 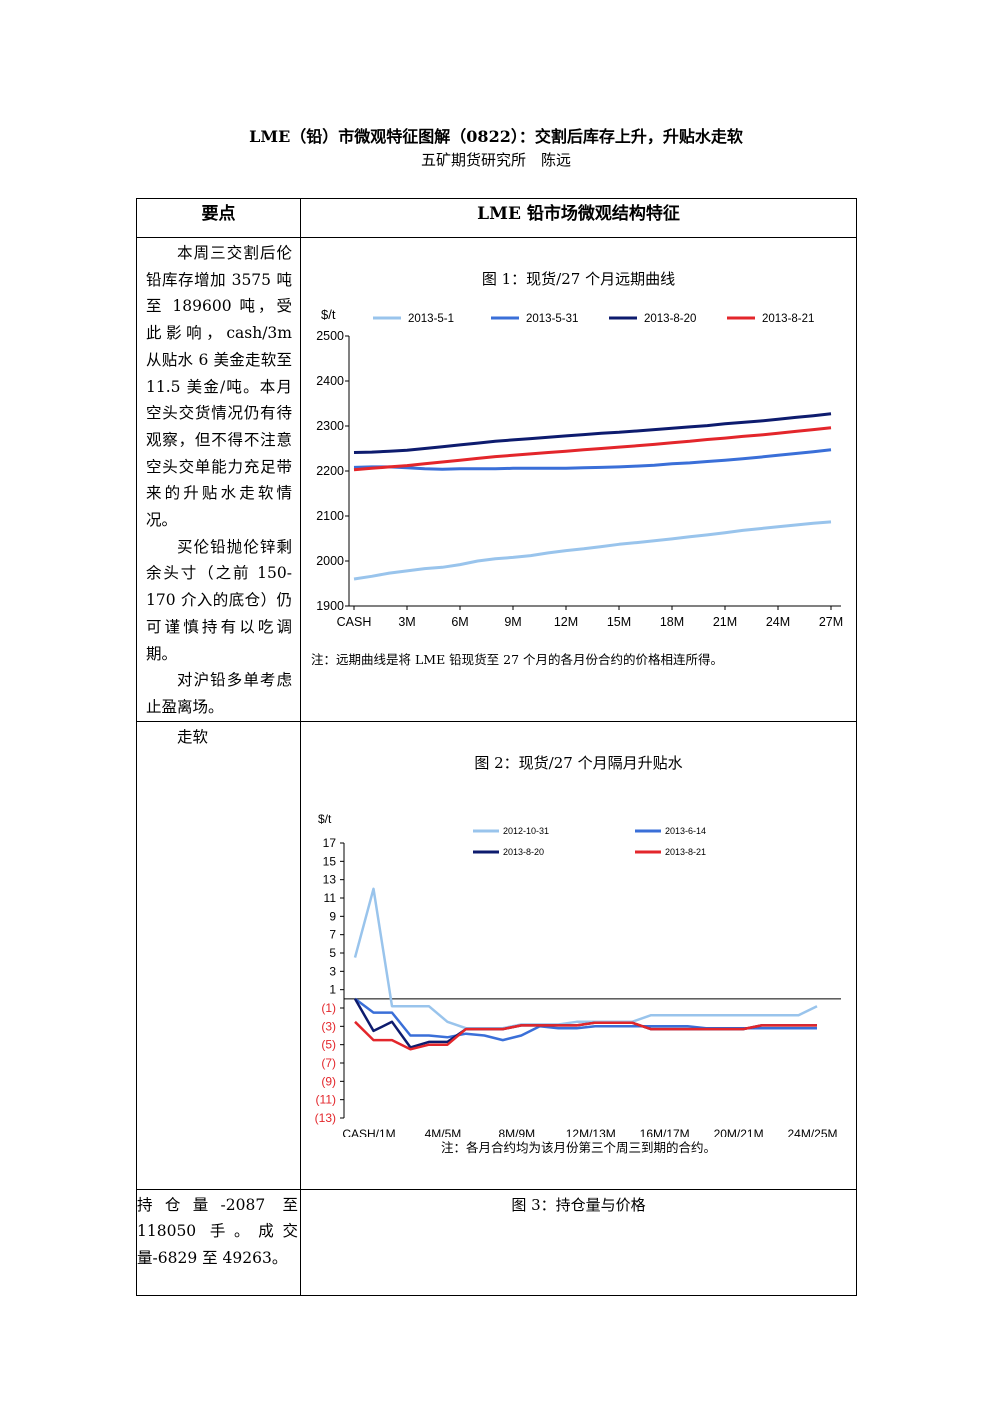 I want to click on chart1-y-tick-label: 2400, so click(x=330, y=381).